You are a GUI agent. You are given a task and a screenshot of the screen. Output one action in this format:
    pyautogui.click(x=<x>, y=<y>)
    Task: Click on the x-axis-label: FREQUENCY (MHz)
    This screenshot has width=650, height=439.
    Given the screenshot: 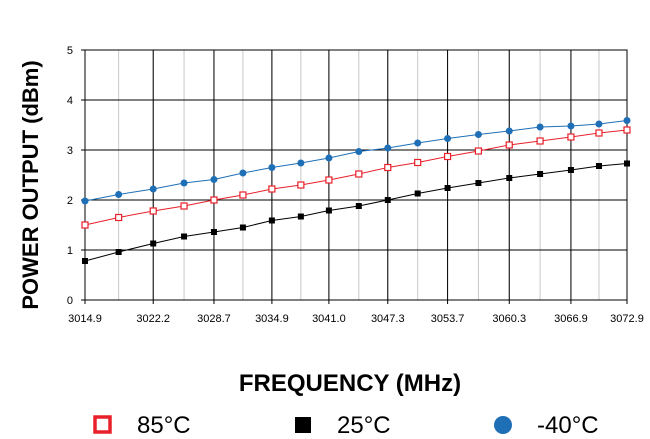 What is the action you would take?
    pyautogui.click(x=350, y=383)
    